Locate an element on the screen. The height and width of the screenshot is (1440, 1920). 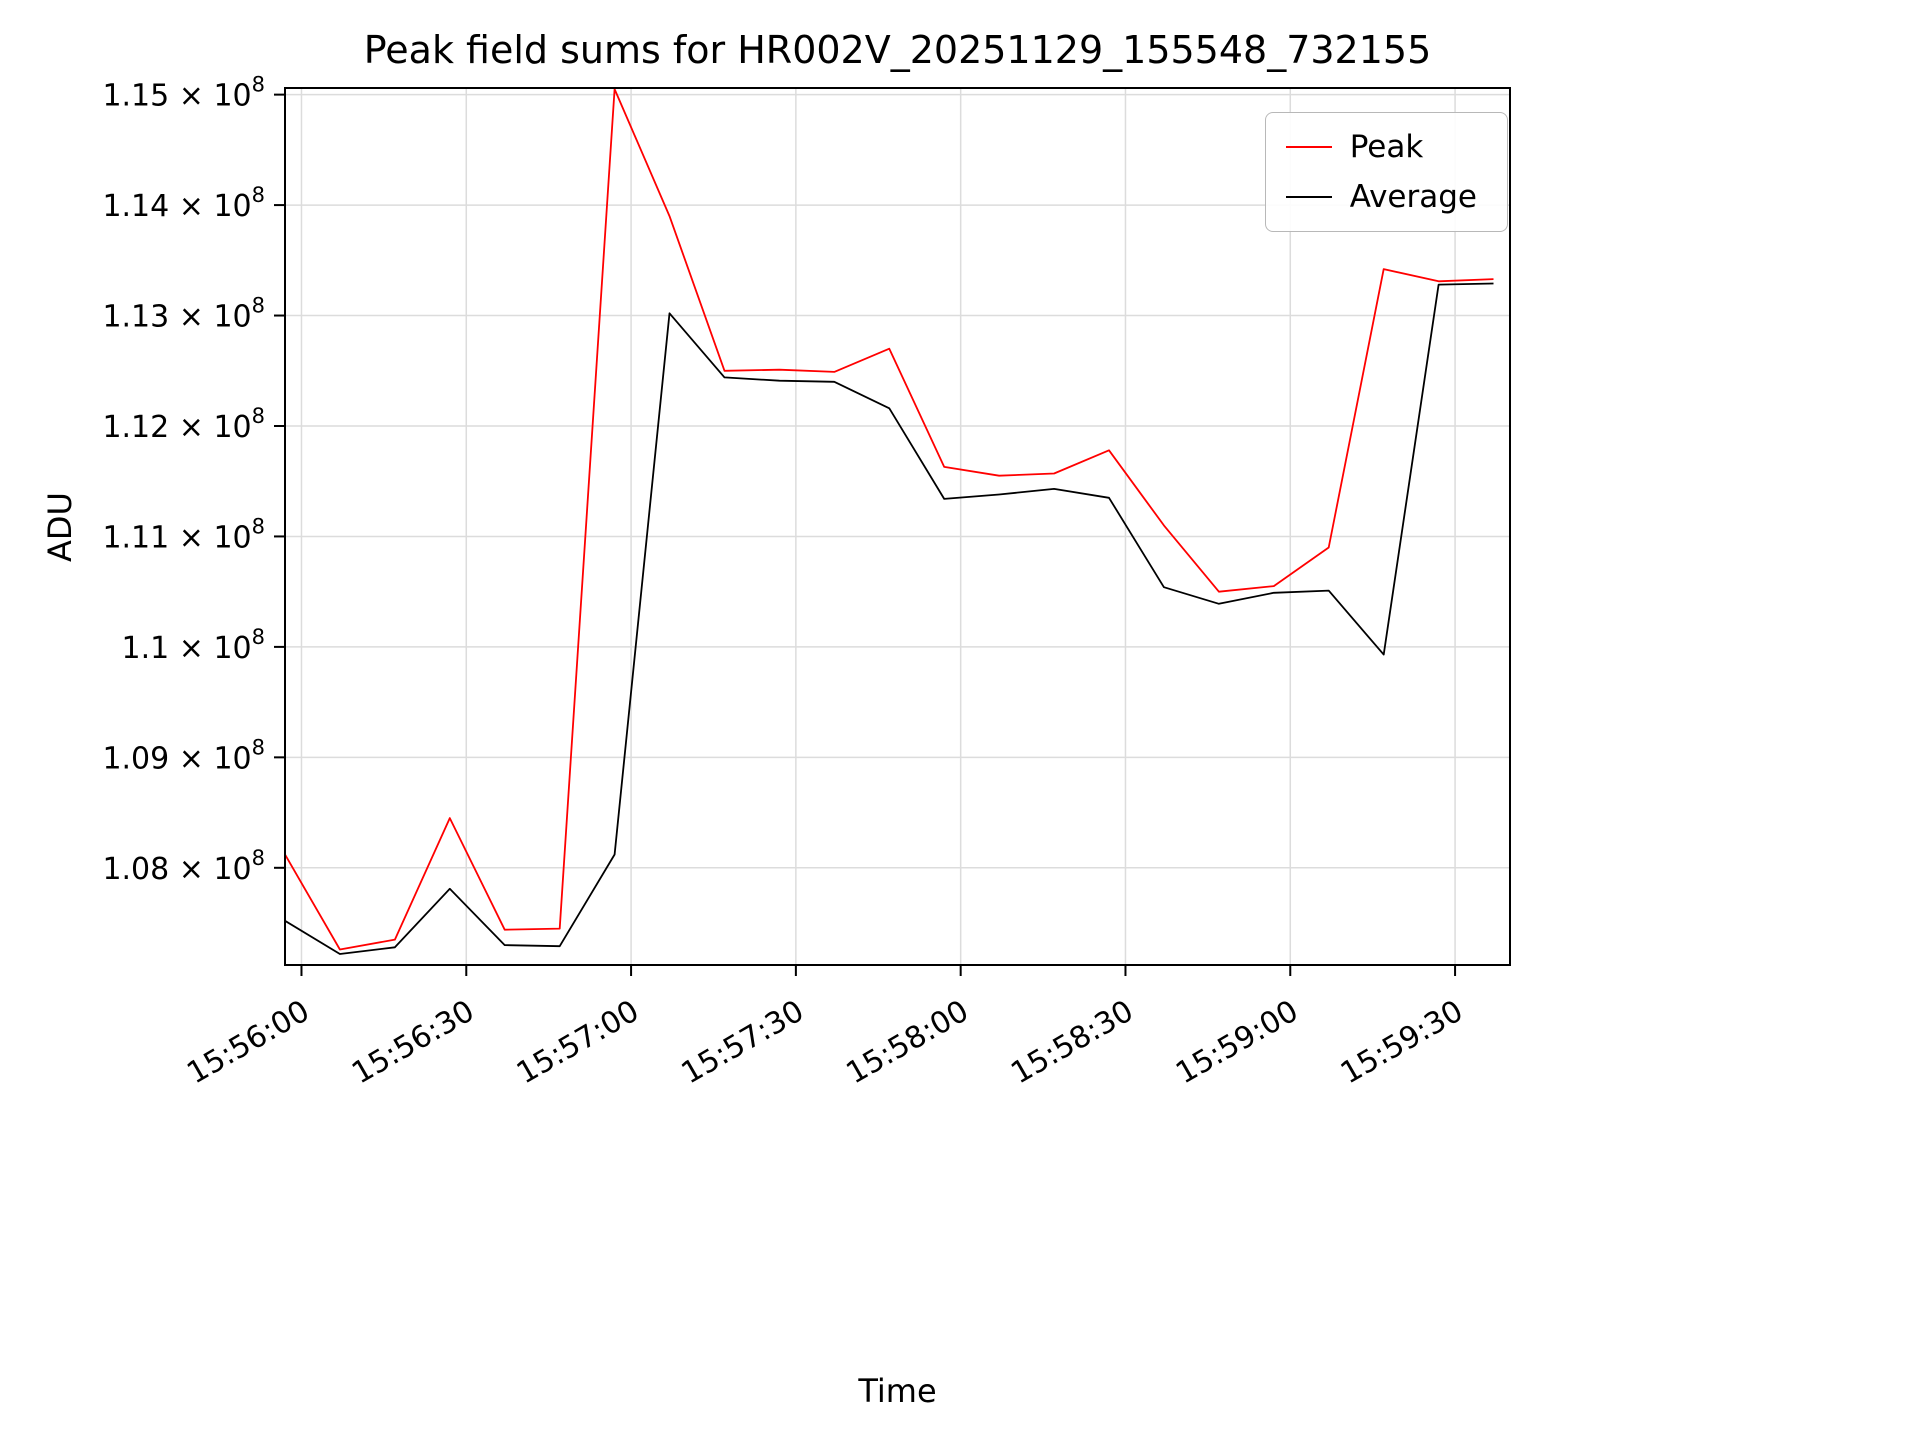
y-tick-label: 1.12 × 108 is located at coordinates (183, 424).